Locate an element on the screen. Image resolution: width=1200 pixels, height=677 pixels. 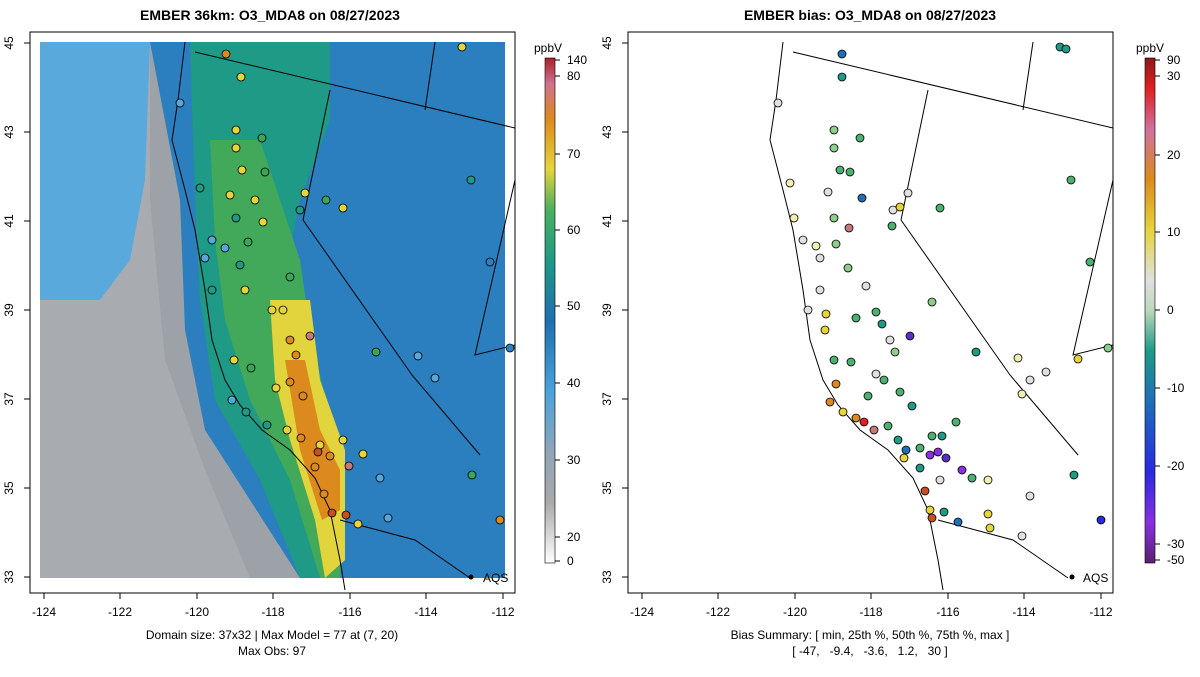
right-footer-line2: [ -47, -9.4, -3.6, 1.2, 30 ] is located at coordinates (869, 651).